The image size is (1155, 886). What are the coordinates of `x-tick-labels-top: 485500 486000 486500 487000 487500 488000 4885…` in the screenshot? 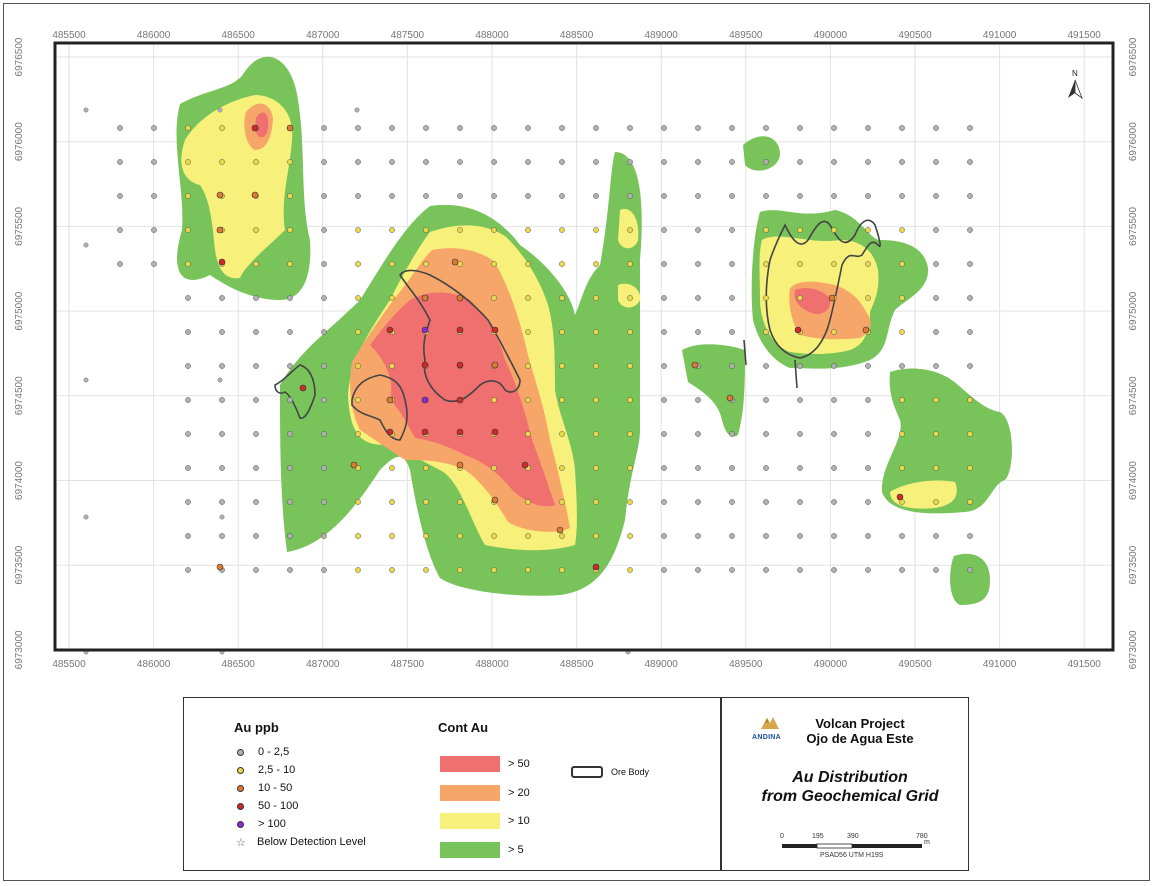 It's located at (576, 35).